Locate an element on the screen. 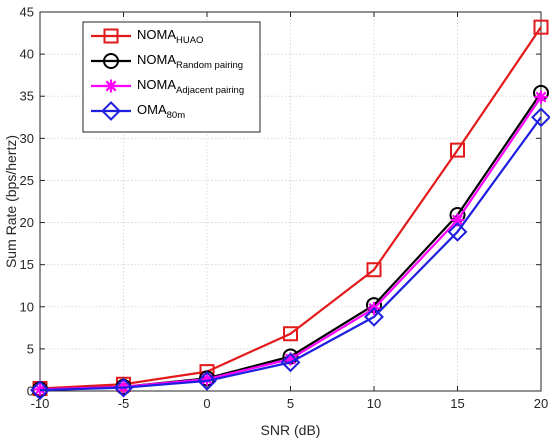 The image size is (550, 444). x-tick-label: -10 is located at coordinates (40, 403).